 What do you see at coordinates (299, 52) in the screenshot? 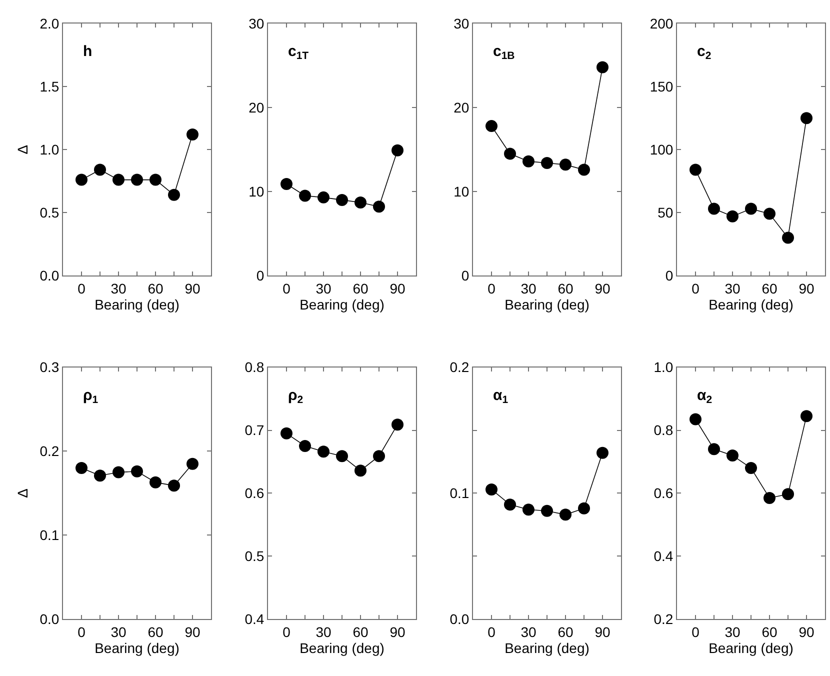
I see `text: c$_{1T}$` at bounding box center [299, 52].